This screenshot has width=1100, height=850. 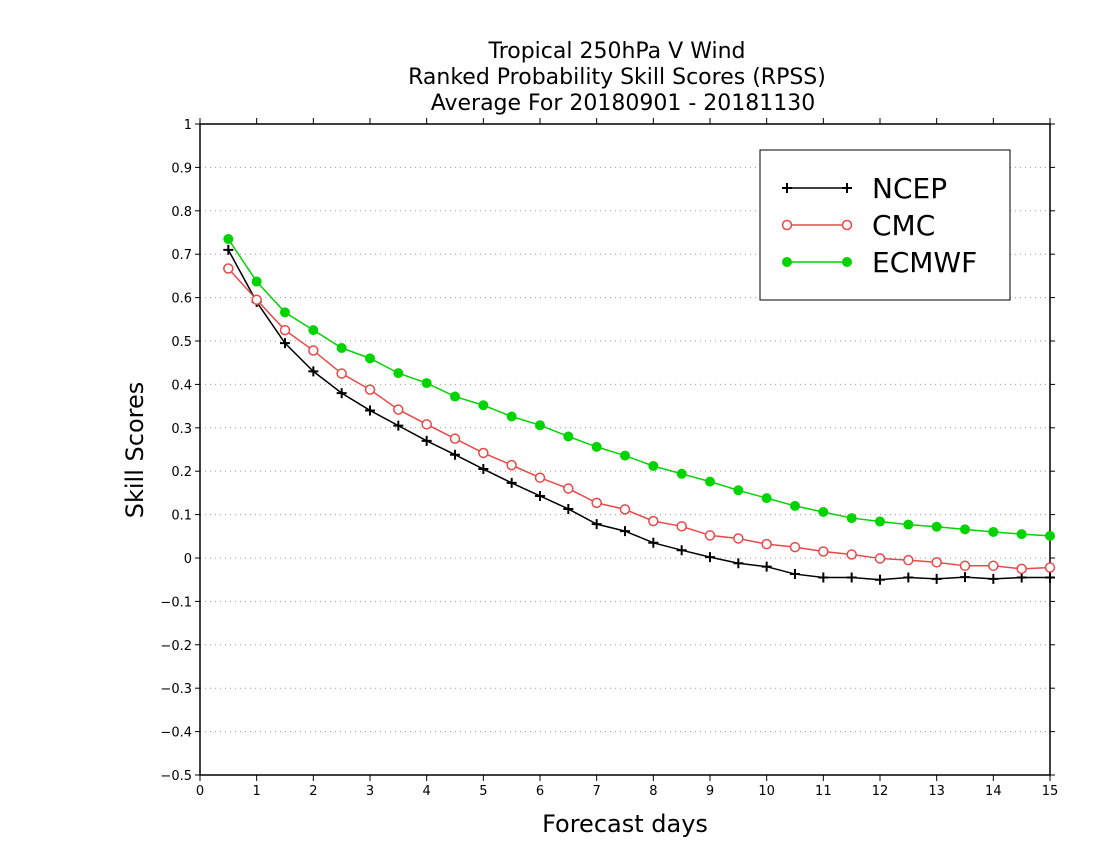 I want to click on title-line-3: Average For 20180901 - 20181130, so click(x=623, y=103).